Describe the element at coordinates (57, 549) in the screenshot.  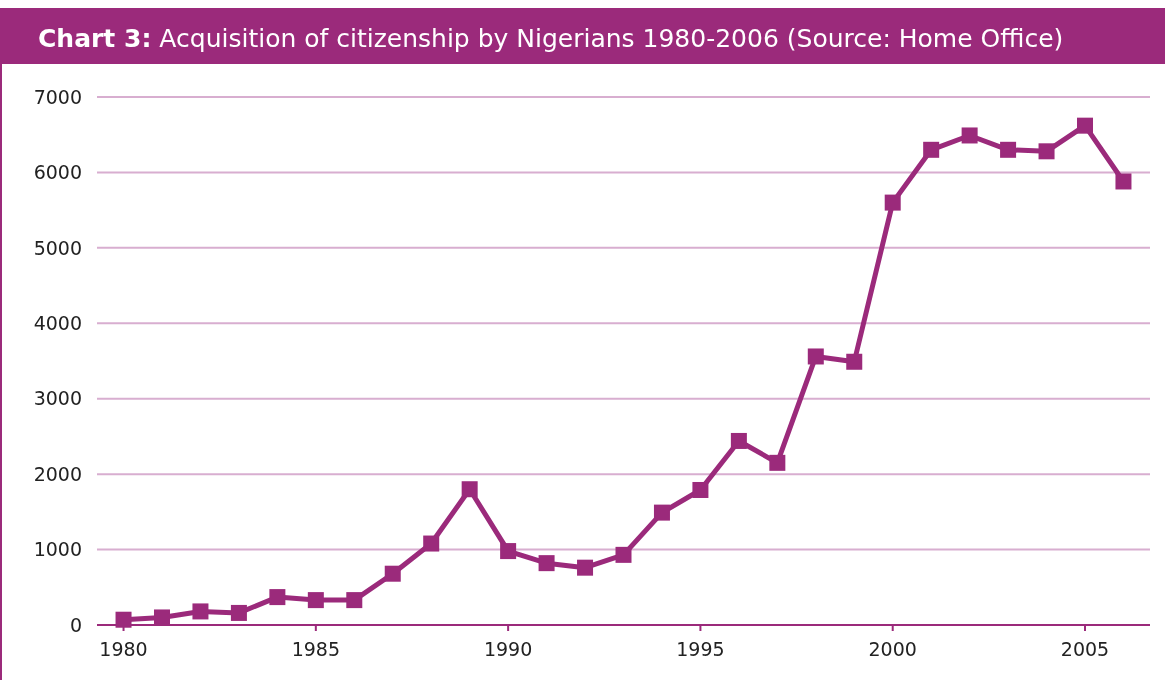
I see `y-tick-label: 1000` at that location.